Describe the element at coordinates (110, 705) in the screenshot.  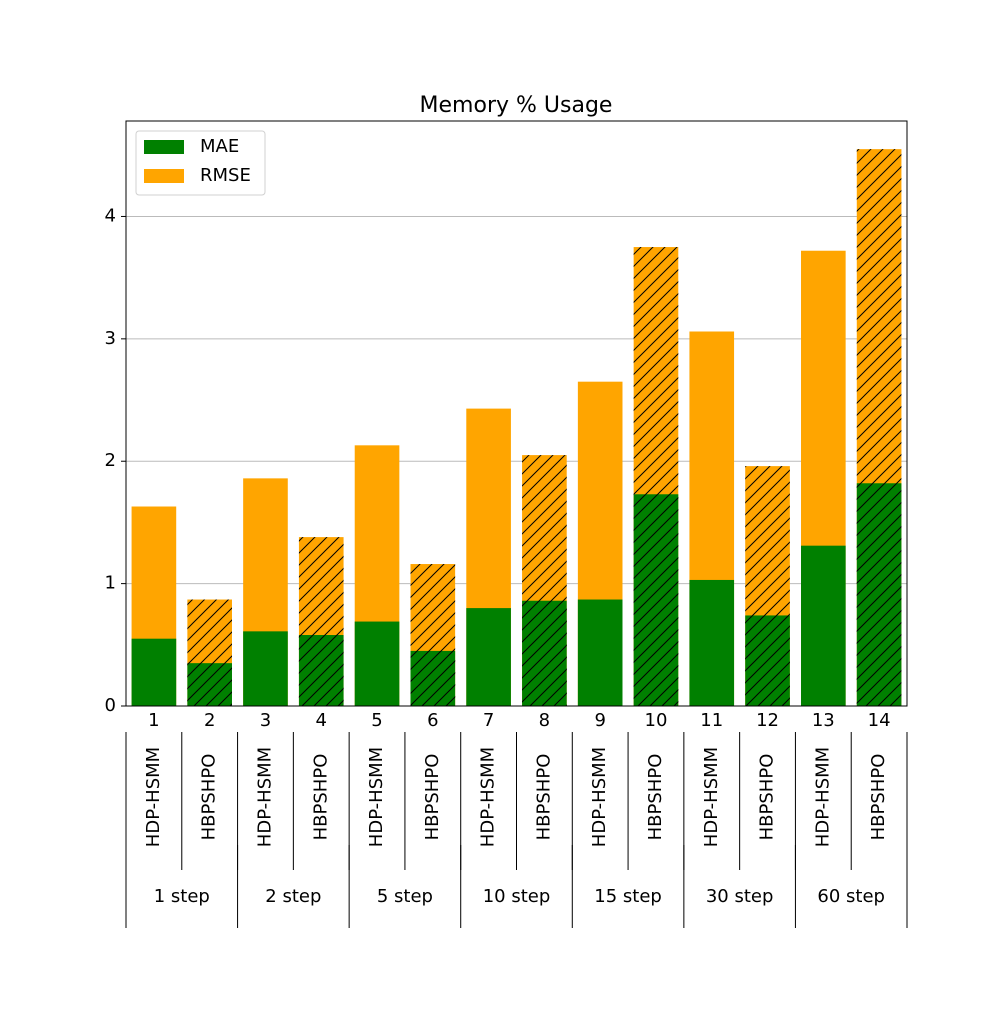
I see `y-tick-label: 0` at that location.